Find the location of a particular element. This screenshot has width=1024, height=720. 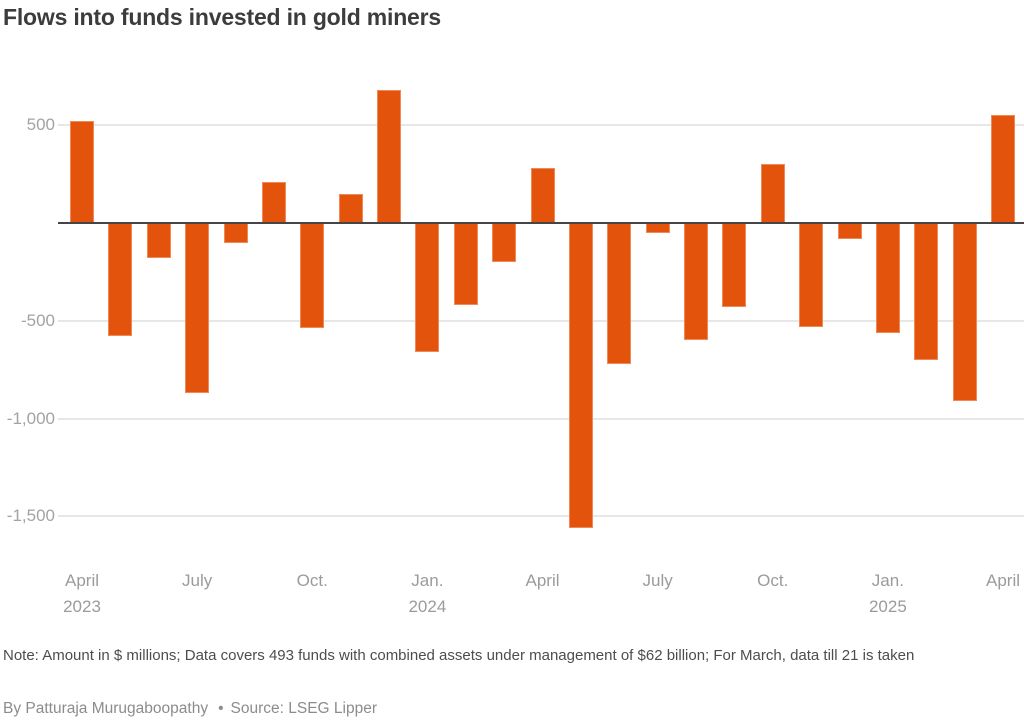

x-axis-label-jul-2023: July is located at coordinates (197, 581).